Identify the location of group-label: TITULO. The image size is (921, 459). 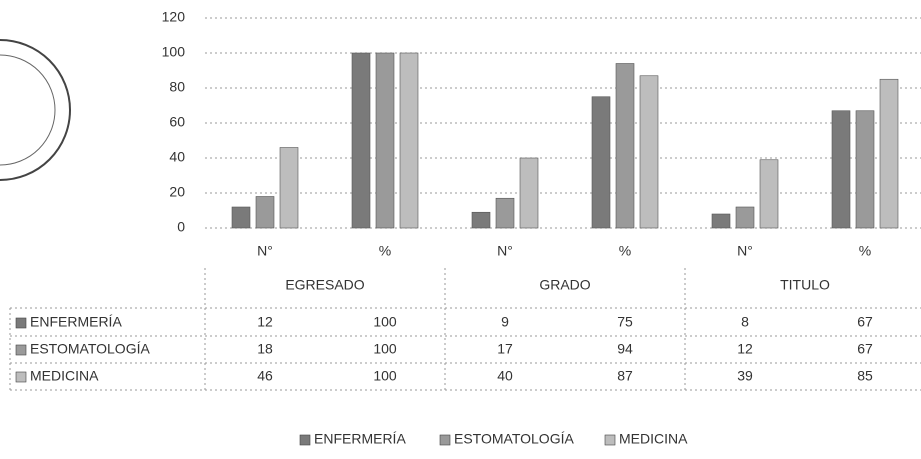
(805, 285).